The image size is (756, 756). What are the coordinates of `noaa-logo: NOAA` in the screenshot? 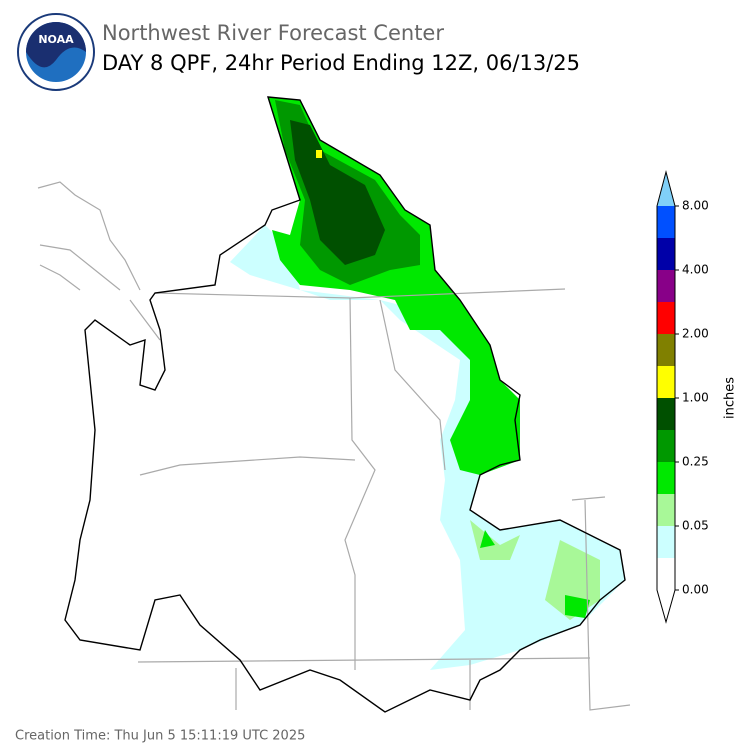 It's located at (56, 52).